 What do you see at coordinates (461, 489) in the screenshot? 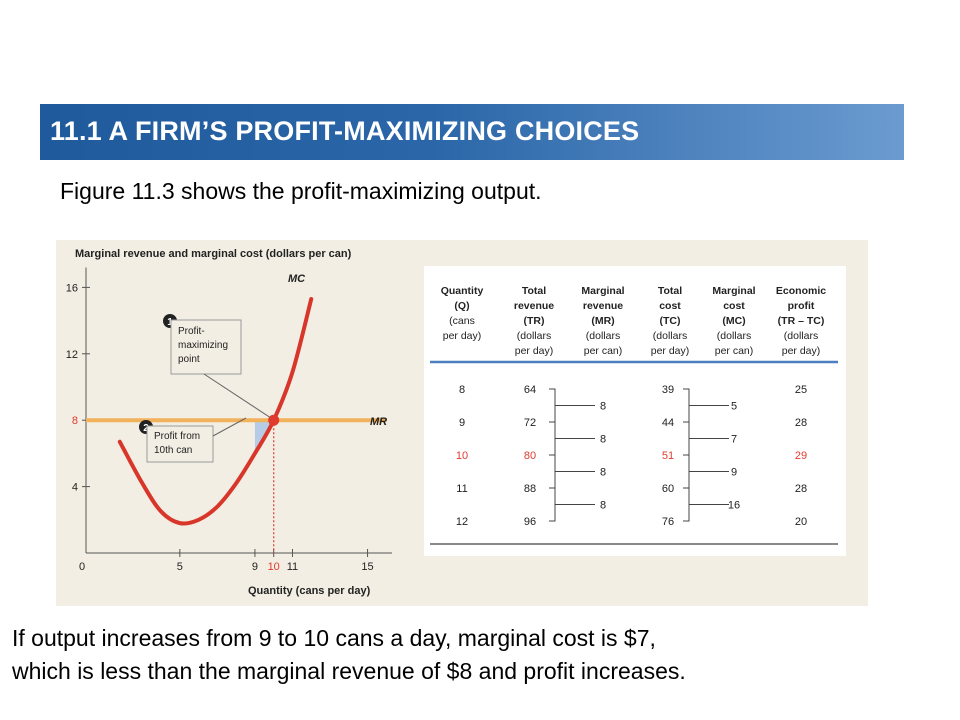
I see `table-cell-quantity: 11` at bounding box center [461, 489].